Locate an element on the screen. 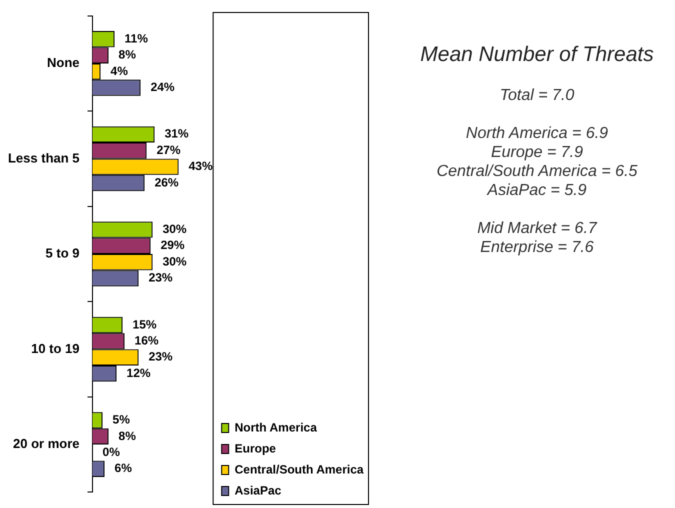 The width and height of the screenshot is (675, 508). text: Mid Market = 6.7 Enterprise = 7.6 is located at coordinates (537, 238).